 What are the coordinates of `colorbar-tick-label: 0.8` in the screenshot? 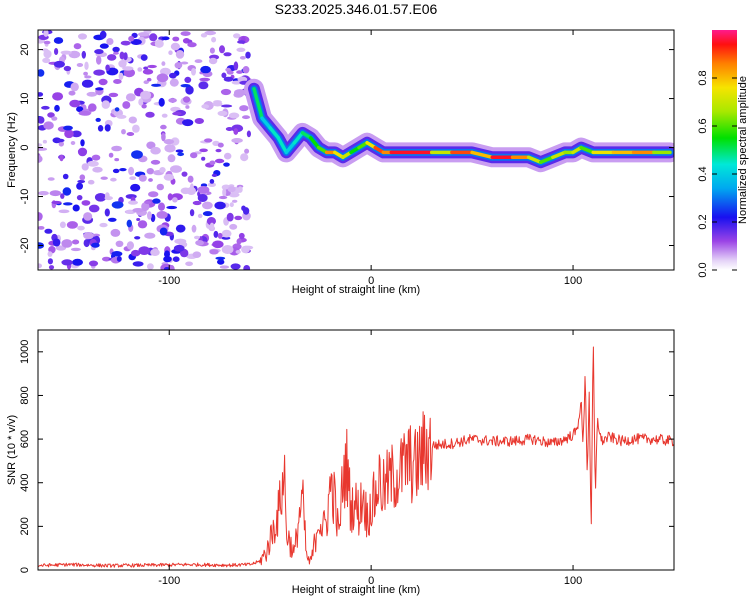 It's located at (703, 77).